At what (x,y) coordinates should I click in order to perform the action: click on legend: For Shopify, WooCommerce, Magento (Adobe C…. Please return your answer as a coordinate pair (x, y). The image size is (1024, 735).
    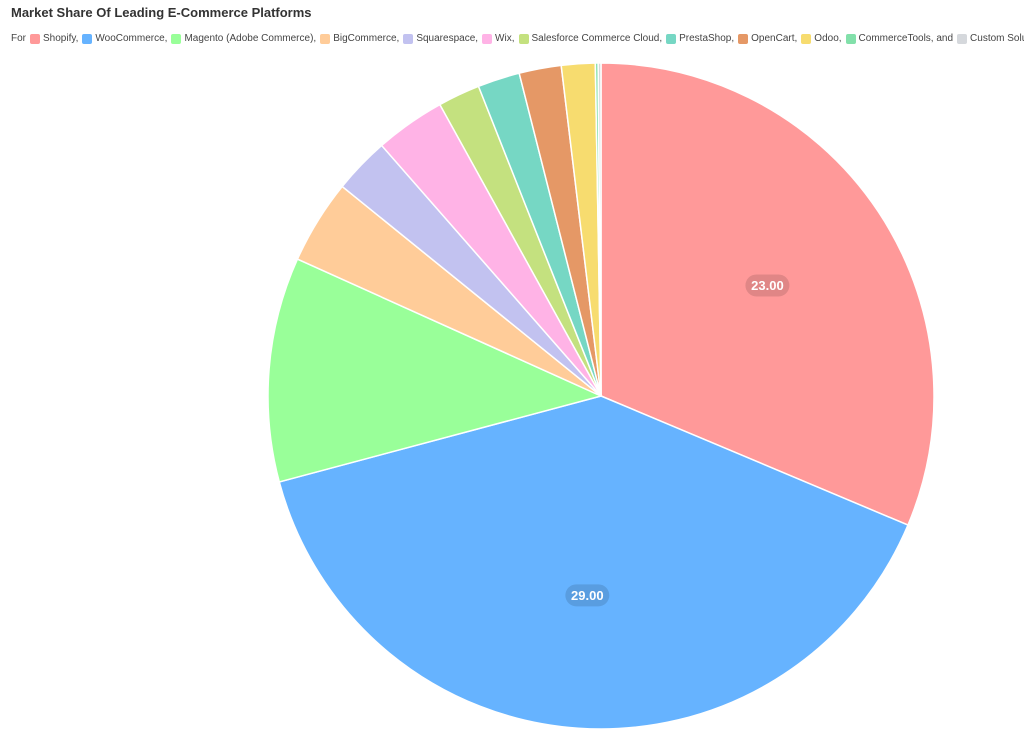
    Looking at the image, I should click on (517, 38).